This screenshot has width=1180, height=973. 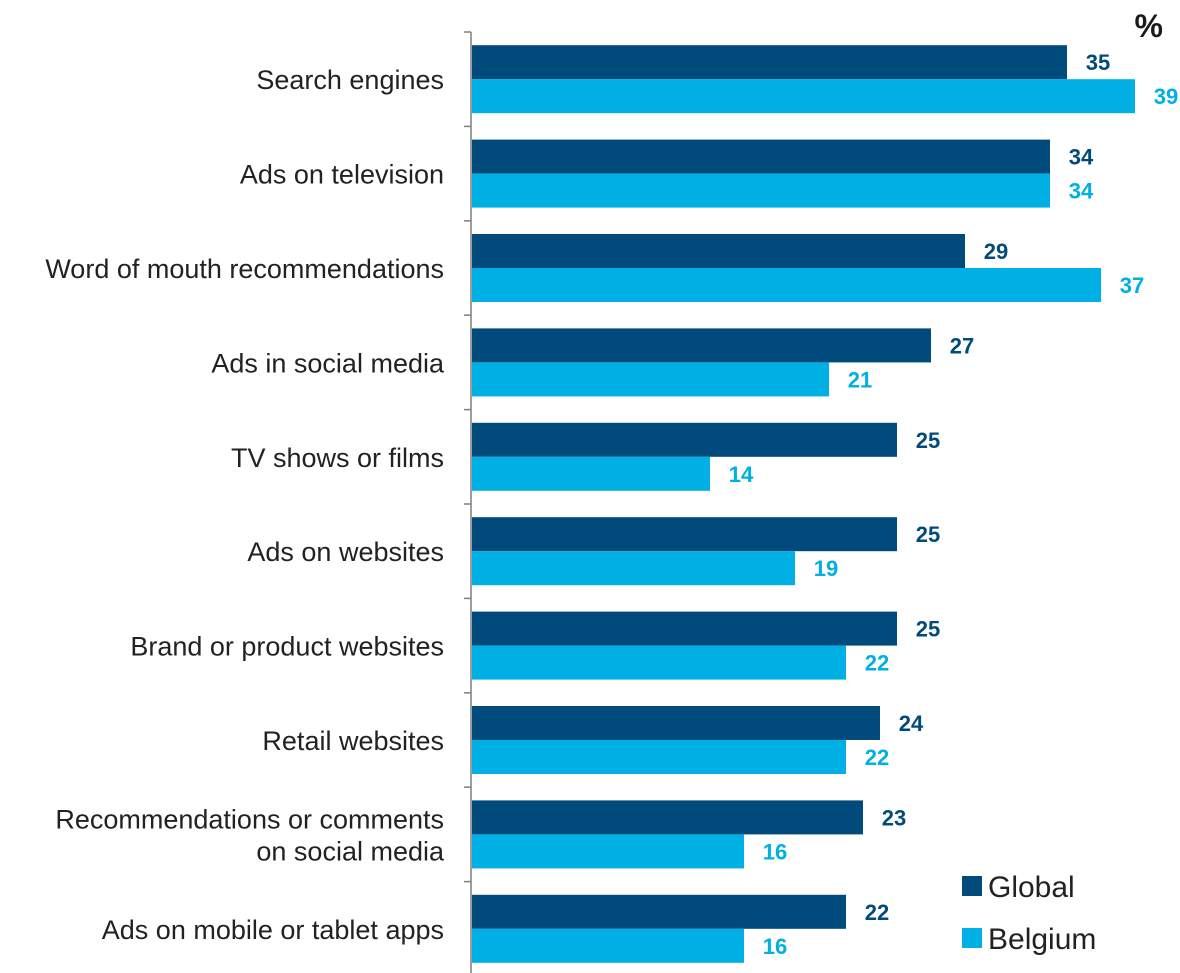 What do you see at coordinates (328, 363) in the screenshot?
I see `category-label: Ads in social media` at bounding box center [328, 363].